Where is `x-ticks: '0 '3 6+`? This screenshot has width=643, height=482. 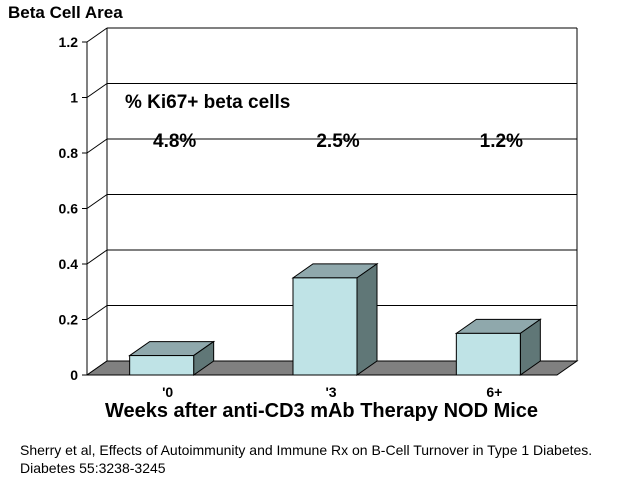 x-ticks: '0 '3 6+ is located at coordinates (332, 392).